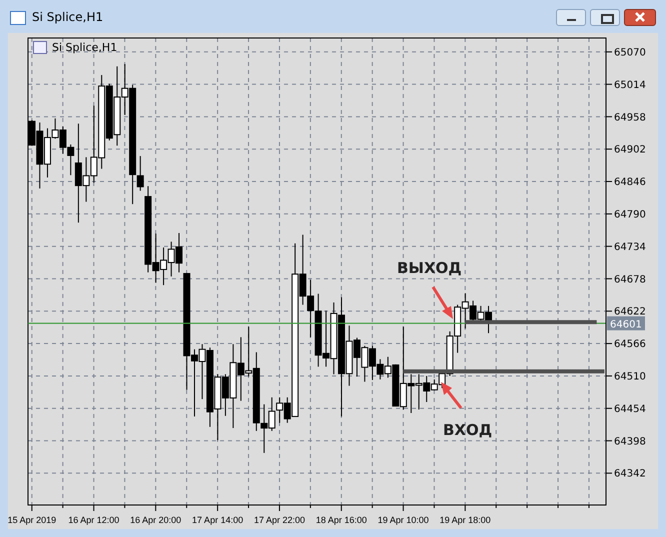 The height and width of the screenshot is (537, 666). What do you see at coordinates (630, 247) in the screenshot?
I see `y-tick-label: 64734` at bounding box center [630, 247].